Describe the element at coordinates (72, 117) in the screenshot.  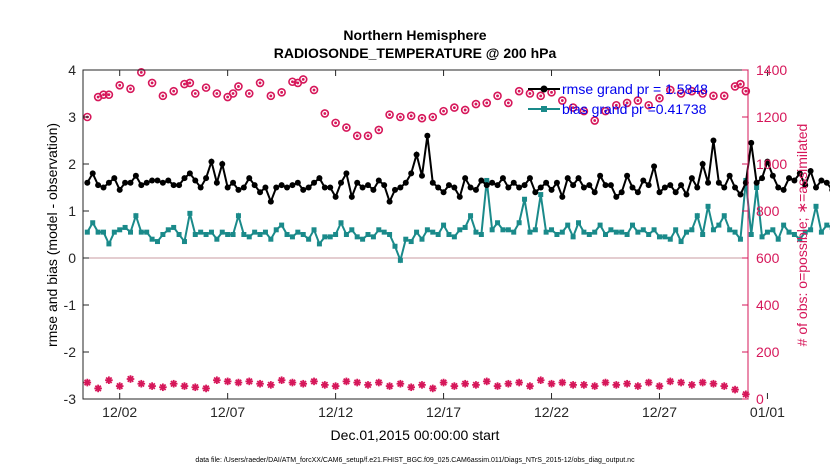
I see `y-left-tick-label: 3` at that location.